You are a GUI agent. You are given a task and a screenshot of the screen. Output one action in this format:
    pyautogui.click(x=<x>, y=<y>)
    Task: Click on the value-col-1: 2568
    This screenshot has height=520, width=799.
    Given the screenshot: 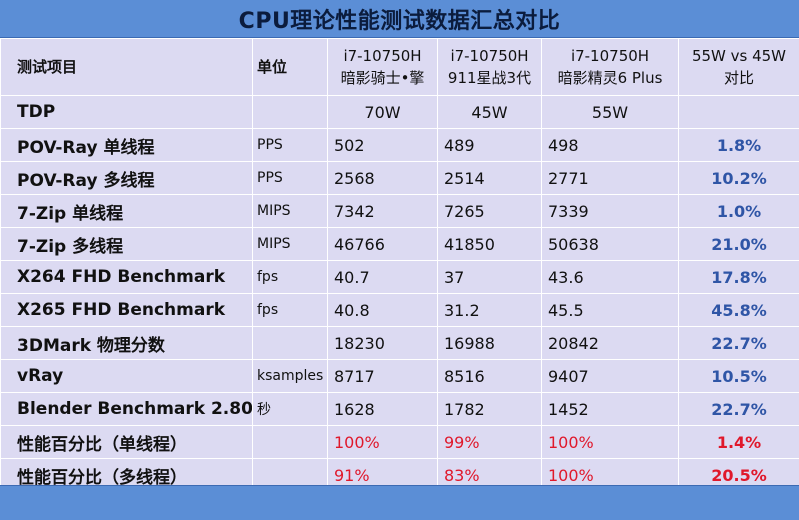 What is the action you would take?
    pyautogui.click(x=382, y=178)
    